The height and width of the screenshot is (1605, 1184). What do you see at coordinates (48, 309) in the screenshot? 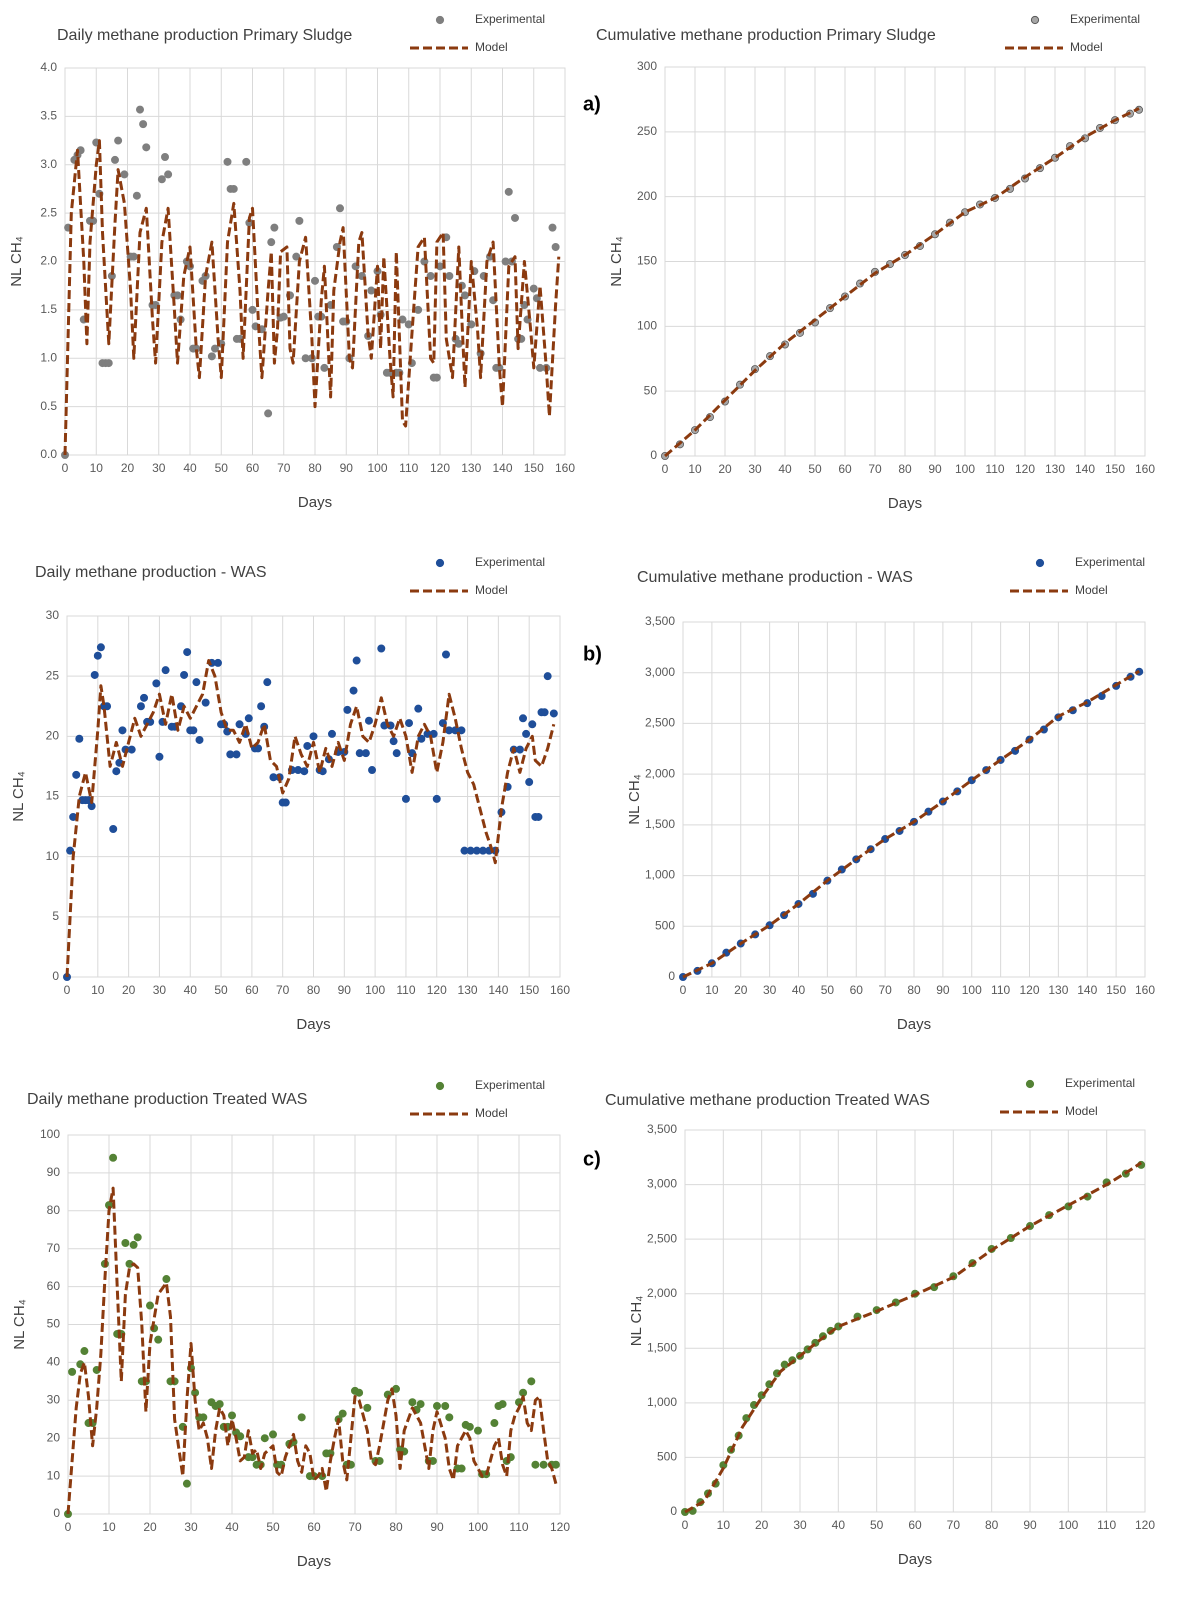
I see `y-tick-label: 1.5` at bounding box center [48, 309].